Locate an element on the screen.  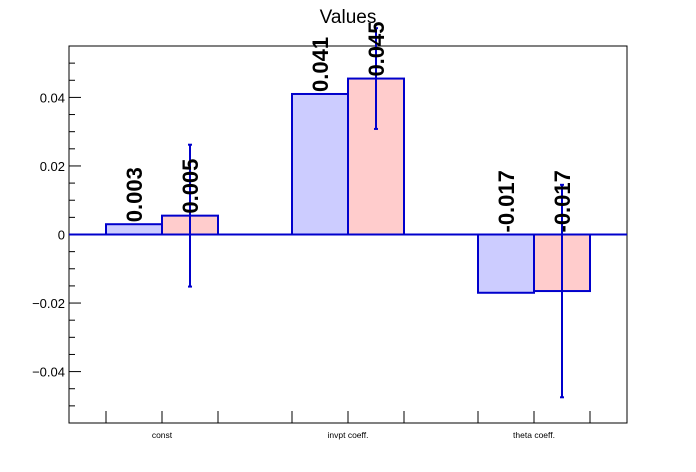
data-label: 0.003 is located at coordinates (134, 194).